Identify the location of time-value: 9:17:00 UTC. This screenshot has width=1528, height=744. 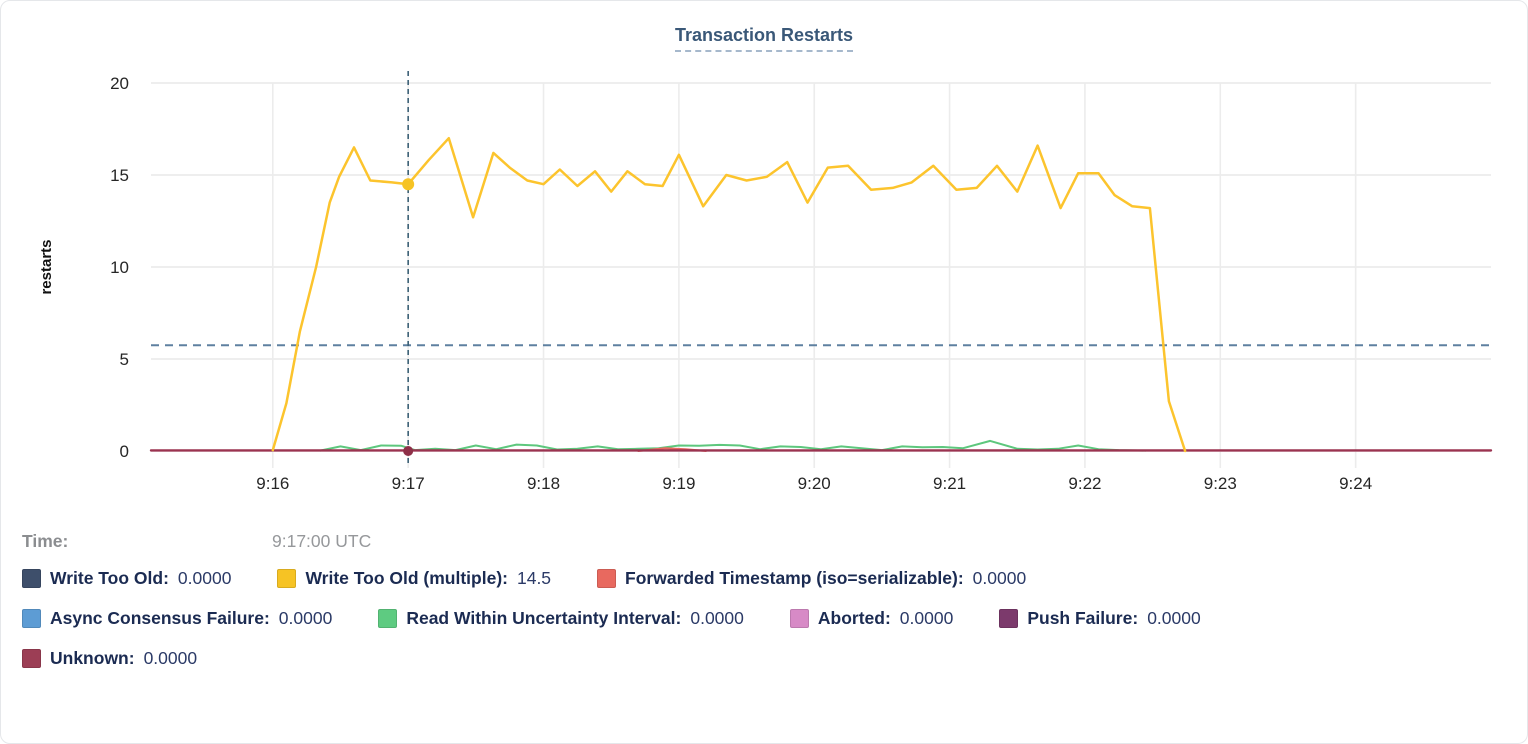
(322, 541).